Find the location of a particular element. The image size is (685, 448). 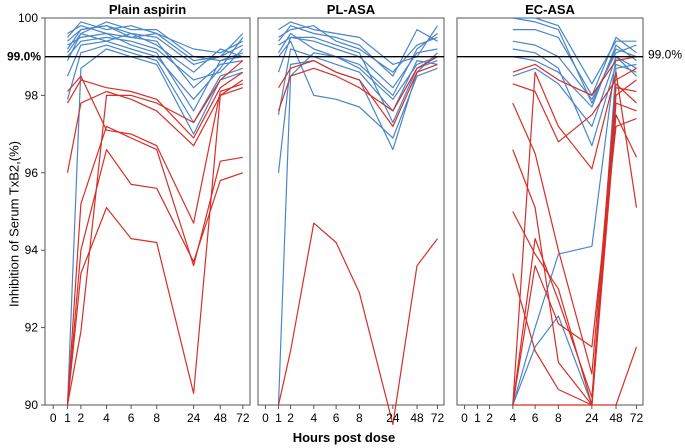

y-tick-label: 100 is located at coordinates (28, 18).